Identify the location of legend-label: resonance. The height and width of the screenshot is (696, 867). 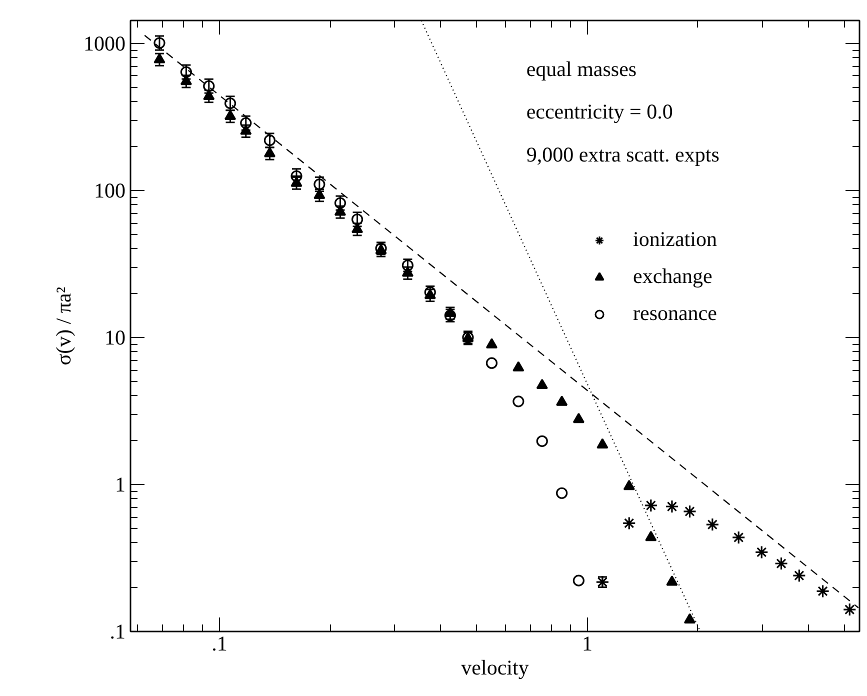
(675, 313).